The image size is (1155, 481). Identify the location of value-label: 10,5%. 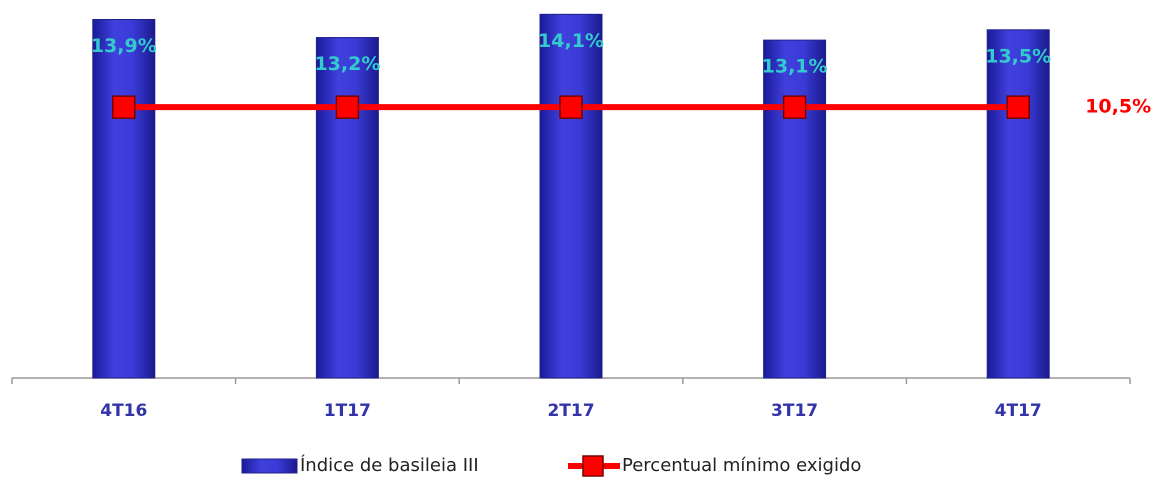
(1118, 107).